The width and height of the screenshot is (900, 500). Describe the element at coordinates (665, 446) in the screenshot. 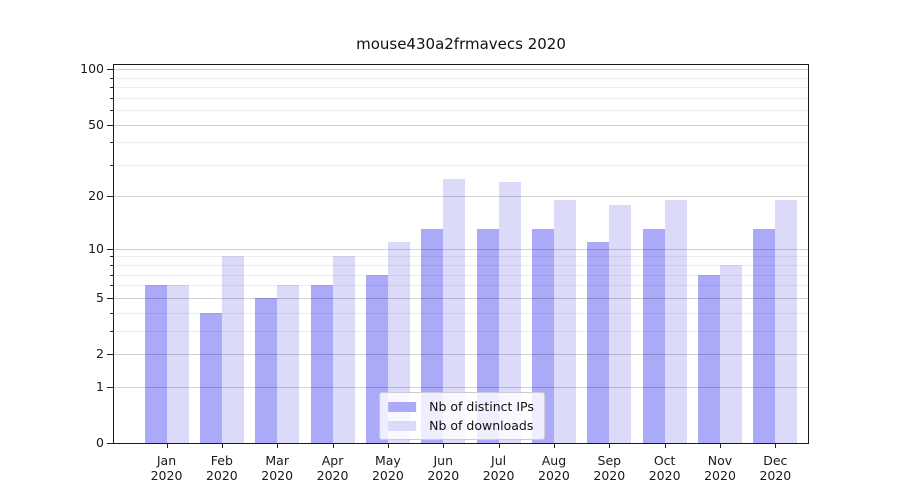

I see `x-tick-mark-oct` at that location.